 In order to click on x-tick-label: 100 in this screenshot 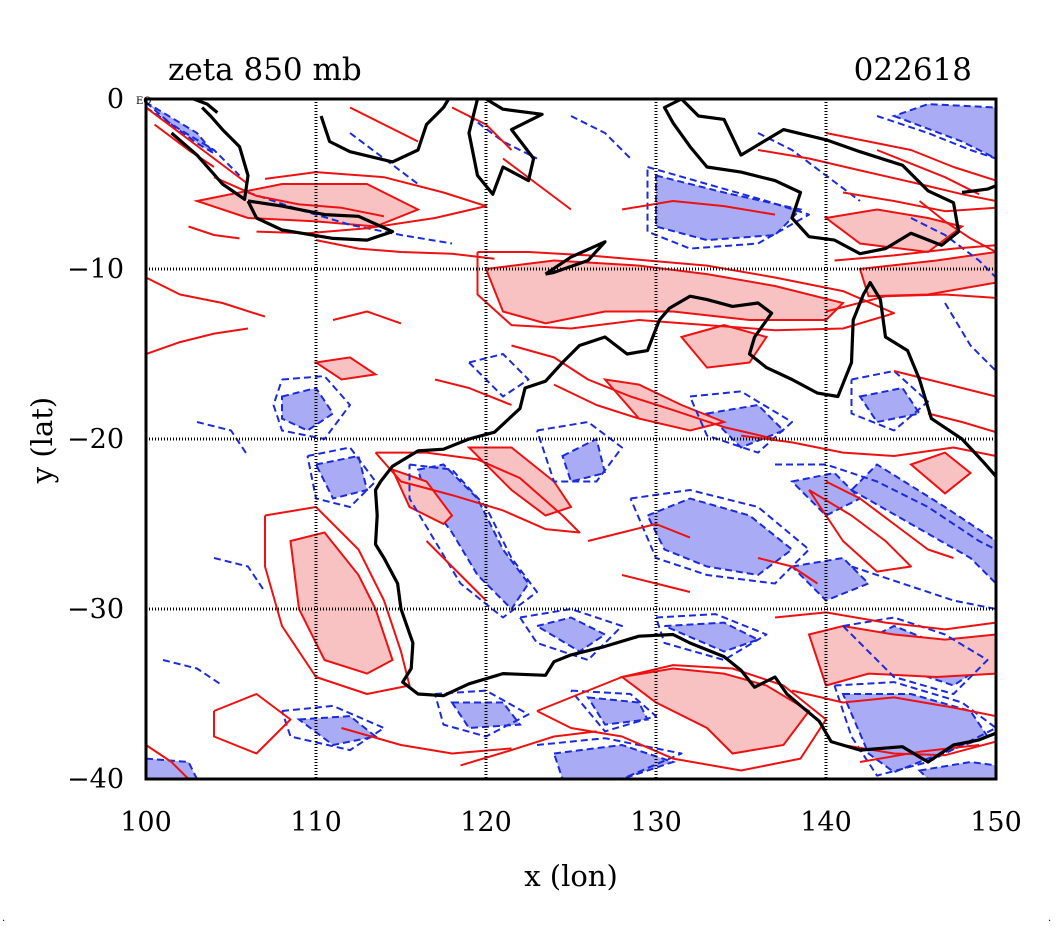, I will do `click(146, 822)`.